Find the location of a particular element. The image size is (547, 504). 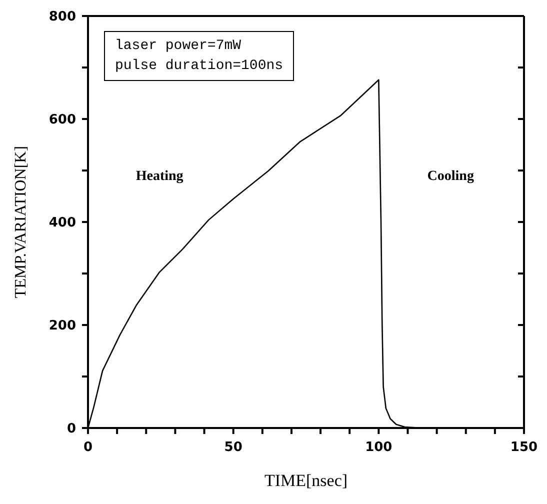

note-box: laser power=7mW pulse duration=100ns is located at coordinates (199, 56).